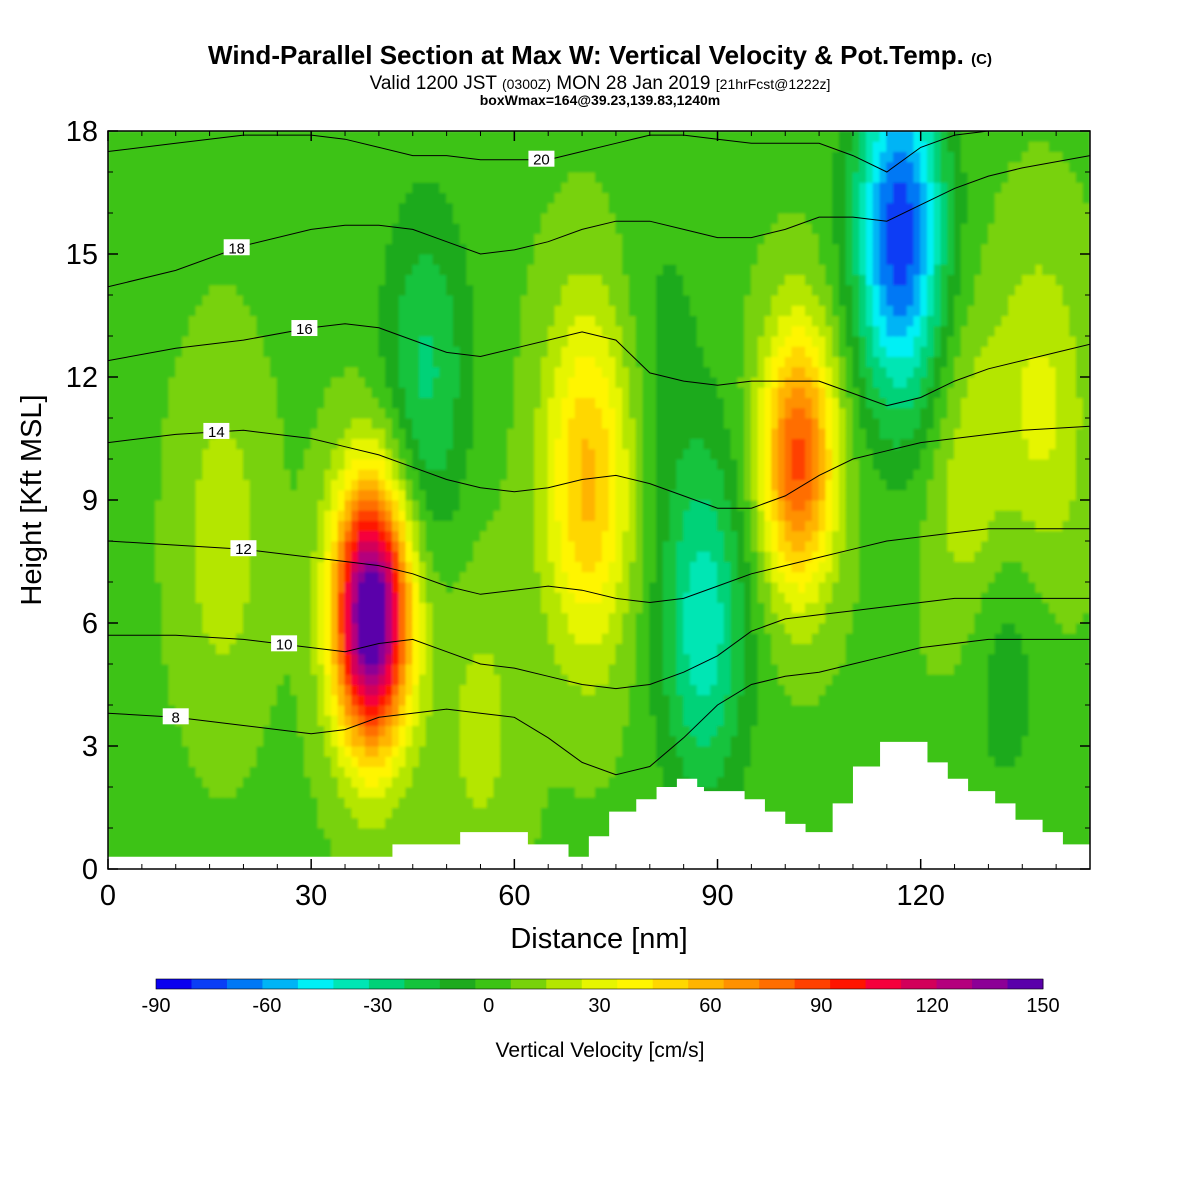 This screenshot has width=1200, height=1200. Describe the element at coordinates (514, 896) in the screenshot. I see `x-tick-label: 60` at that location.